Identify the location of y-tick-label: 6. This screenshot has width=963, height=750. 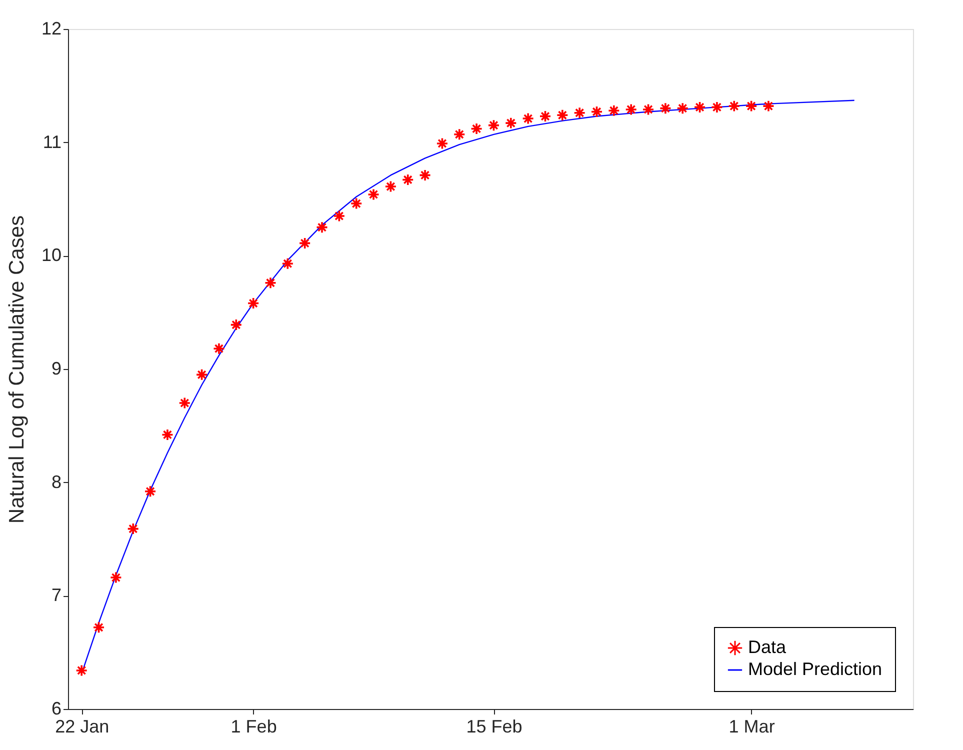
(56, 708).